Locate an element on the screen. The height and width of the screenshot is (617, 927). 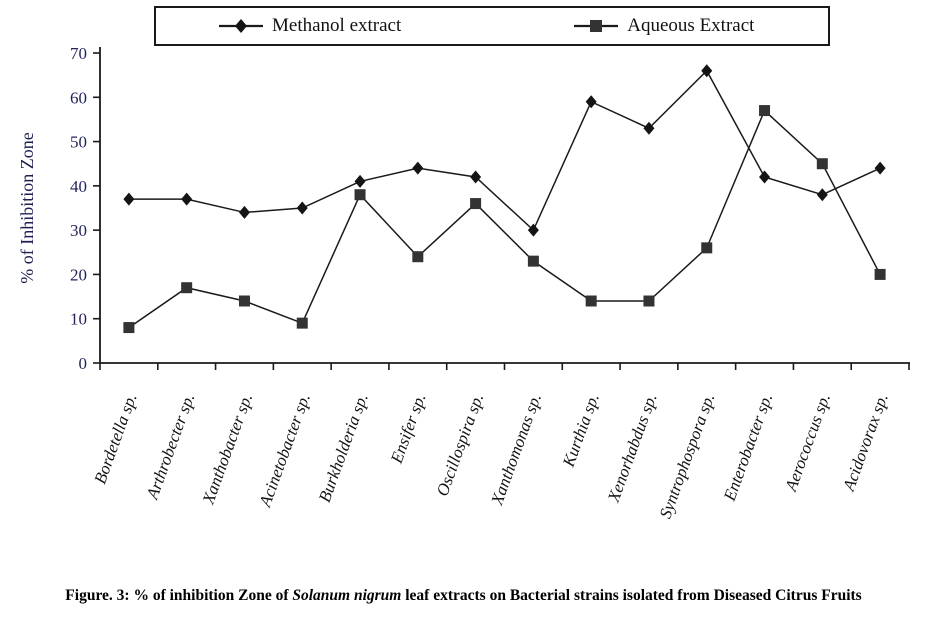
category-label: Xenorhabdus sp. is located at coordinates (632, 448).